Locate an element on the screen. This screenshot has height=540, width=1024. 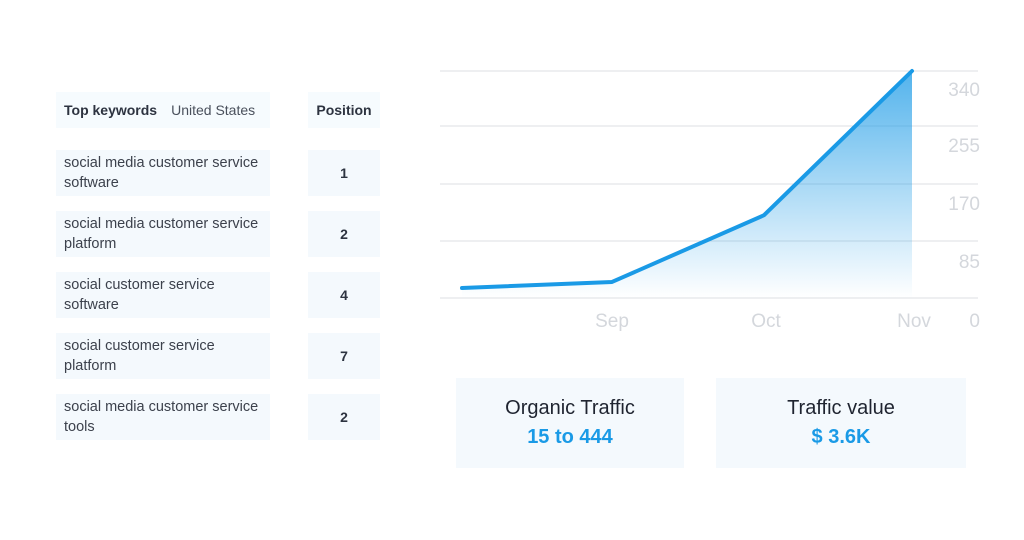
organic-traffic-value: 15 to 444 is located at coordinates (570, 437).